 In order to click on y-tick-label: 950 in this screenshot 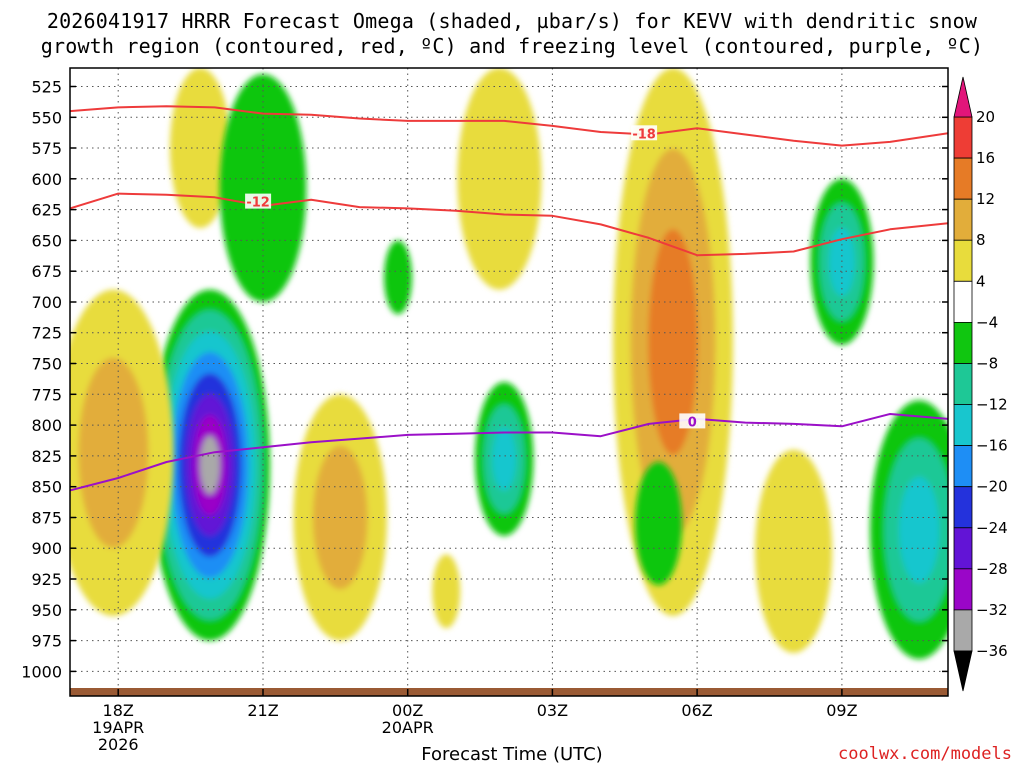, I will do `click(46, 610)`.